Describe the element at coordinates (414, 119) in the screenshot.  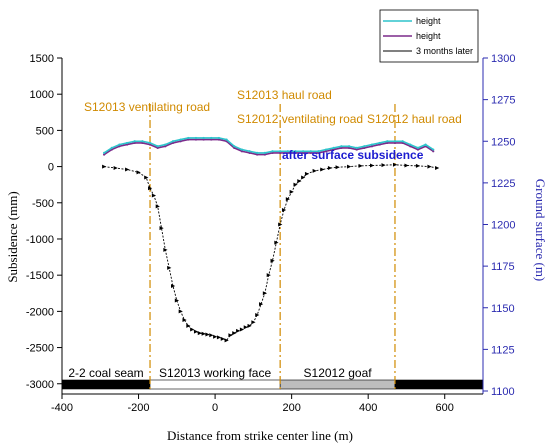
I see `annotation-s12012-haul: S12012 haul road` at that location.